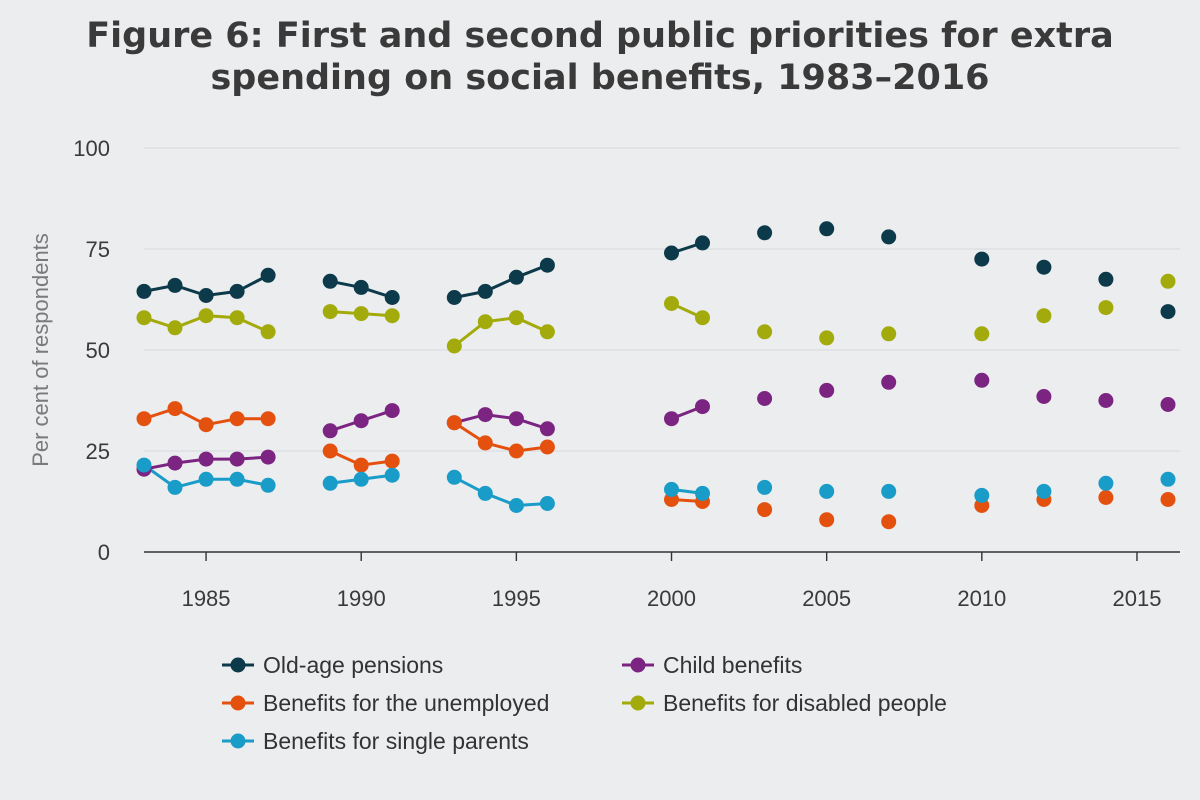 This screenshot has height=800, width=1200. What do you see at coordinates (406, 703) in the screenshot?
I see `legend-label: Benefits for the unemployed` at bounding box center [406, 703].